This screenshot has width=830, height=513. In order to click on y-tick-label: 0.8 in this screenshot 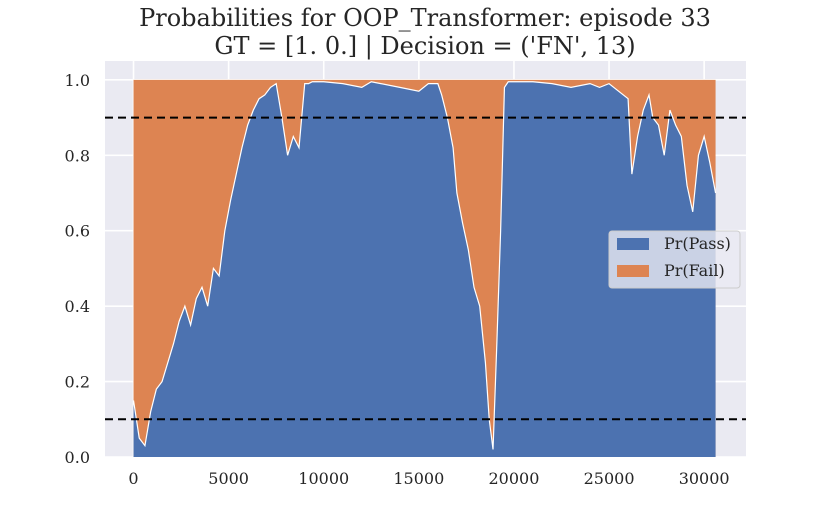, I will do `click(77, 155)`.